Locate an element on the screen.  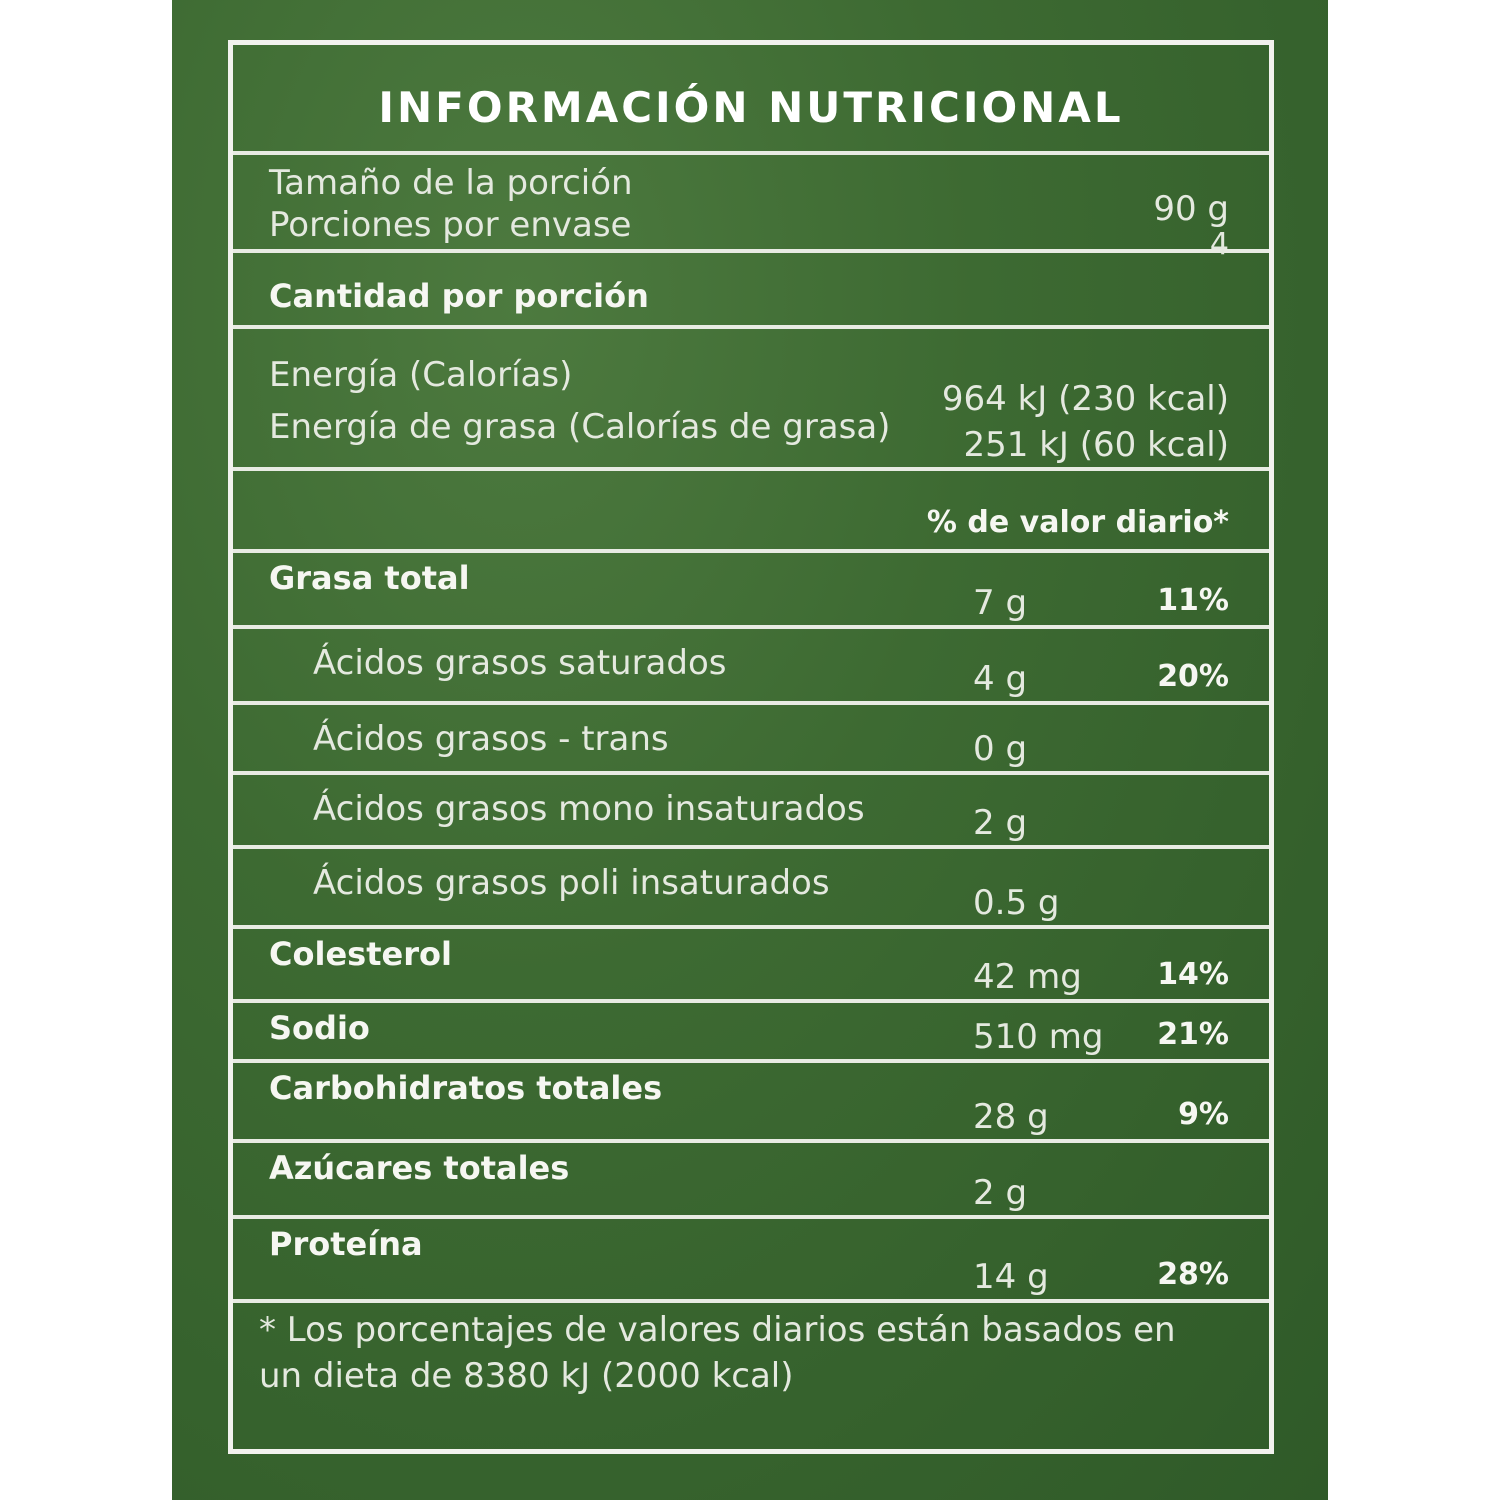
panel-title: INFORMACIÓN NUTRICIONAL is located at coordinates (751, 107).